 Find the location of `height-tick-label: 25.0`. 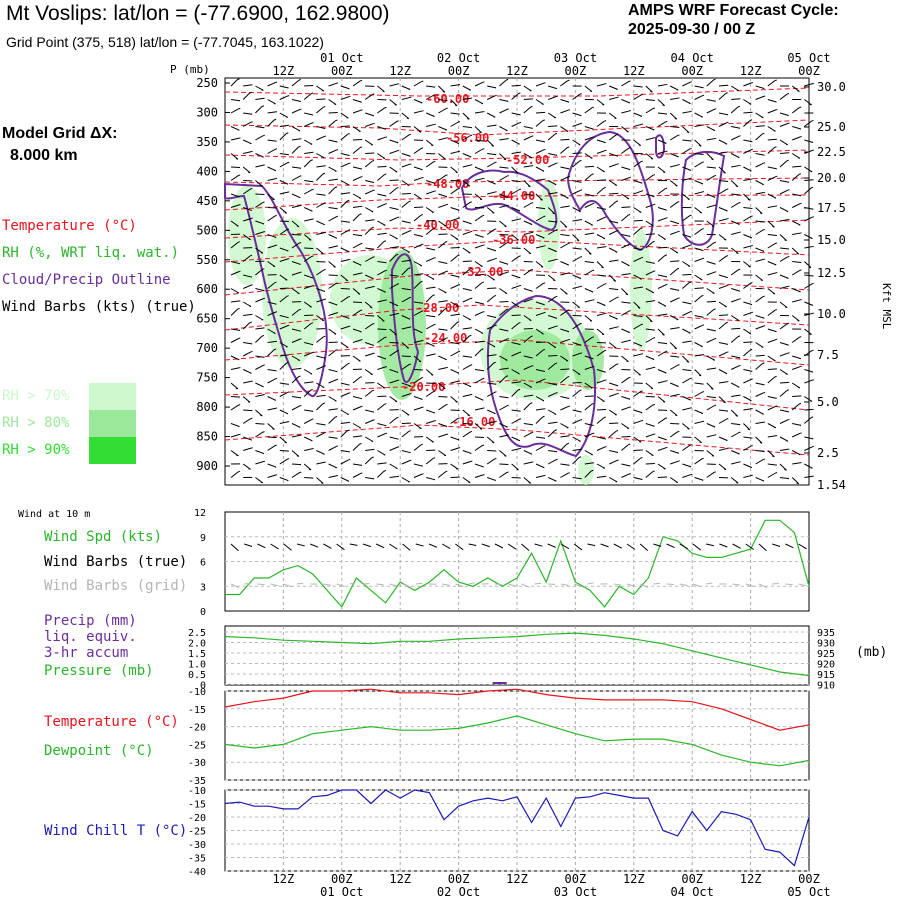

height-tick-label: 25.0 is located at coordinates (831, 127).